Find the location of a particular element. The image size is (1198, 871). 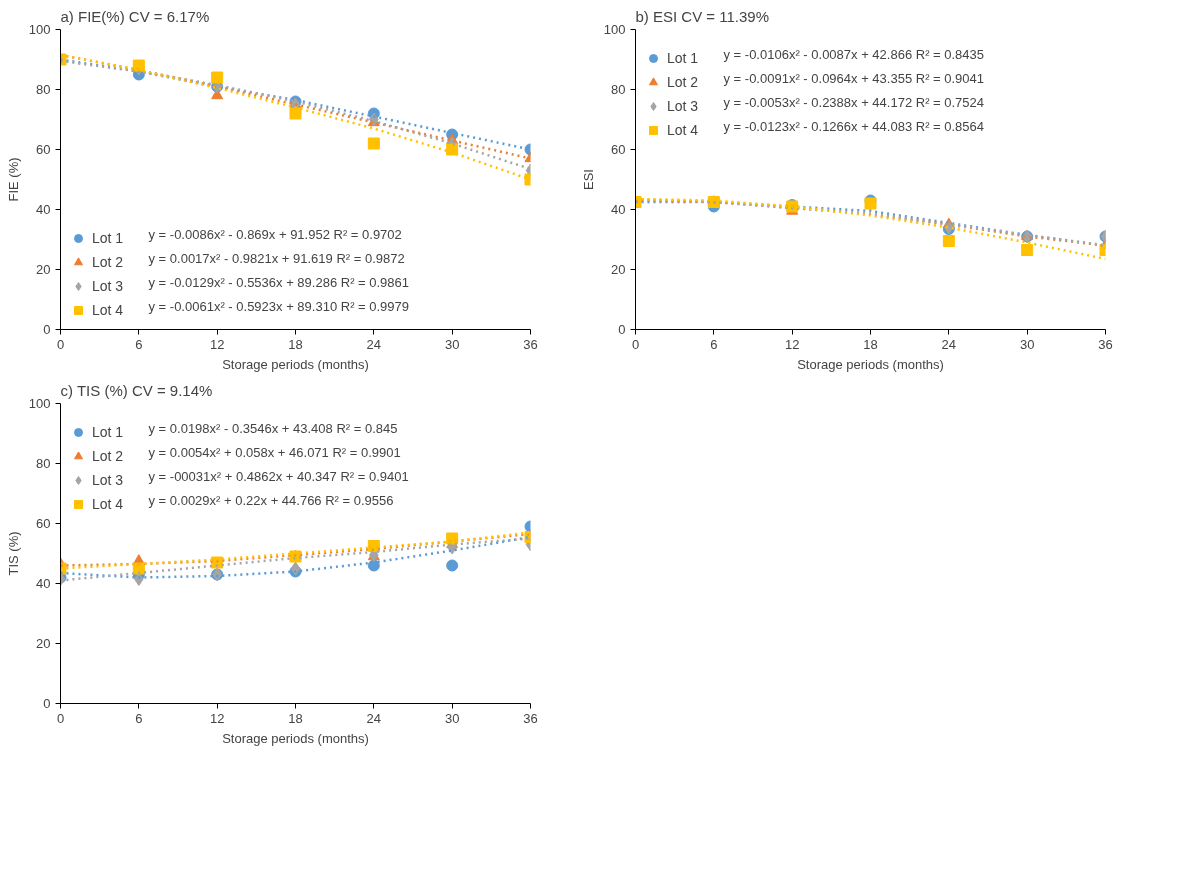

annotation: y = -0.0129x² - 0.5536x + 89.286 R² = 0.9861 is located at coordinates (279, 282).